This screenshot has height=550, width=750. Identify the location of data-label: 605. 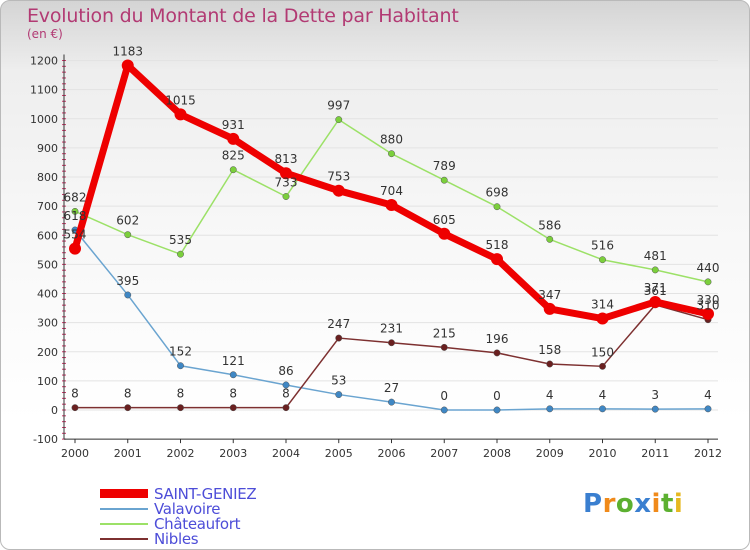
(444, 220).